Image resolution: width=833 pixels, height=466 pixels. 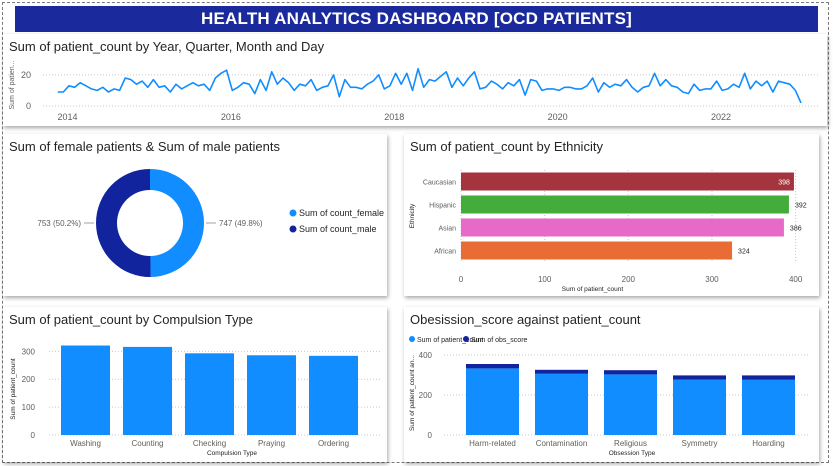 I want to click on obsession-ytick: 0, so click(x=430, y=435).